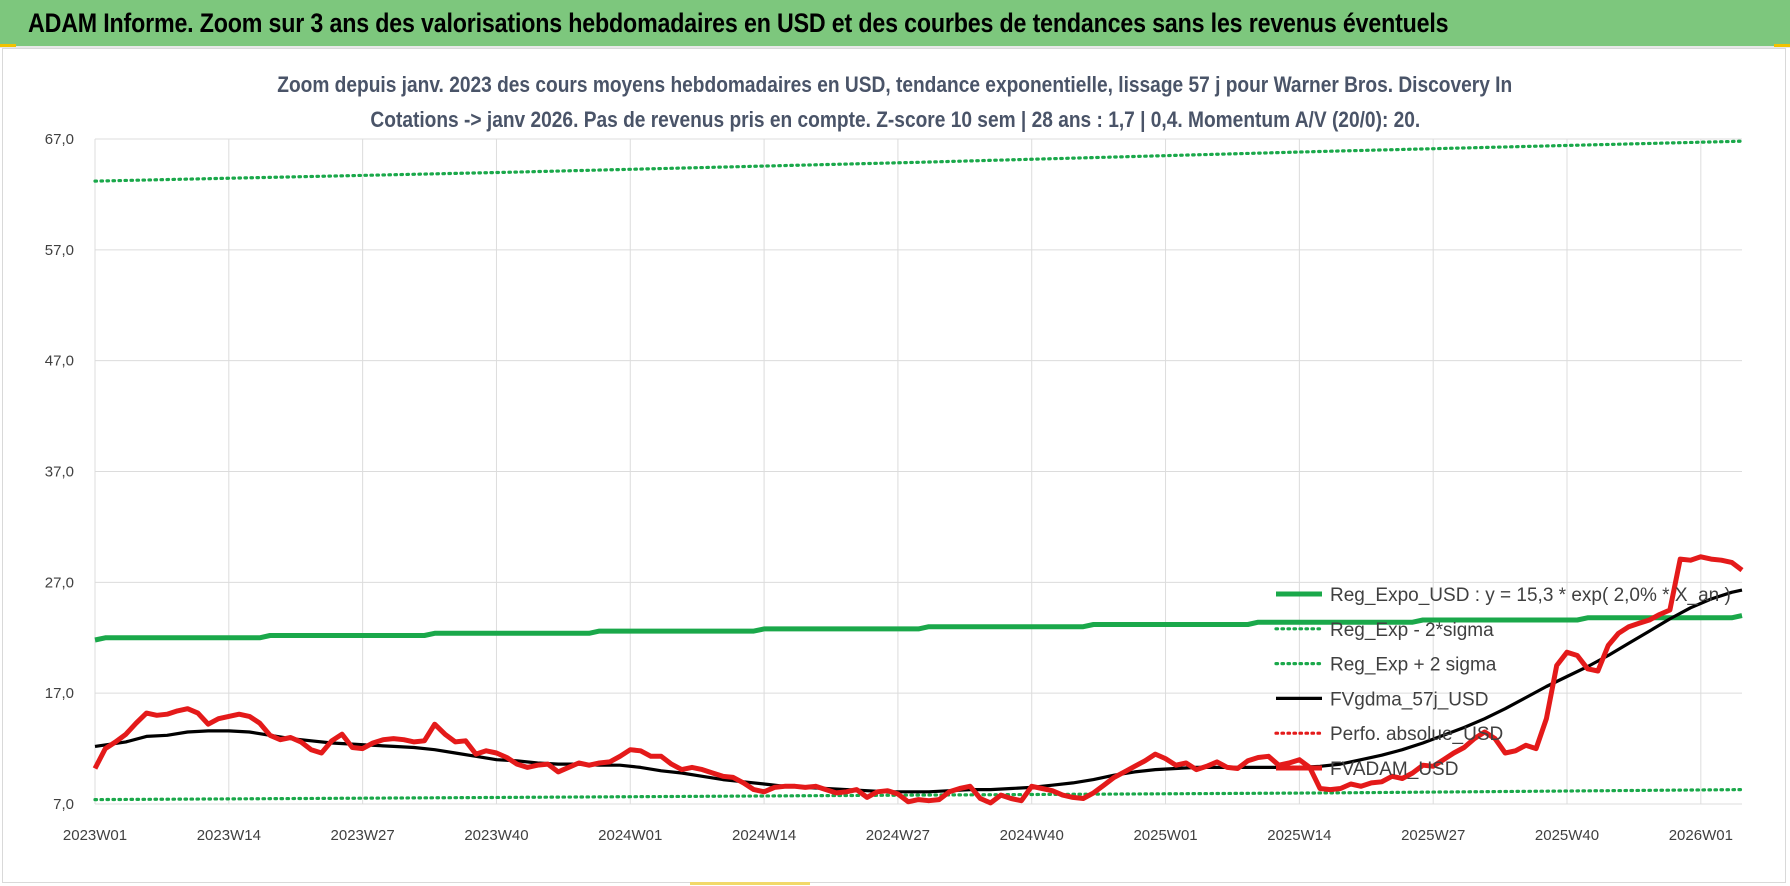 This screenshot has height=886, width=1790. Describe the element at coordinates (1433, 835) in the screenshot. I see `x-tick-label: 2025W27` at that location.